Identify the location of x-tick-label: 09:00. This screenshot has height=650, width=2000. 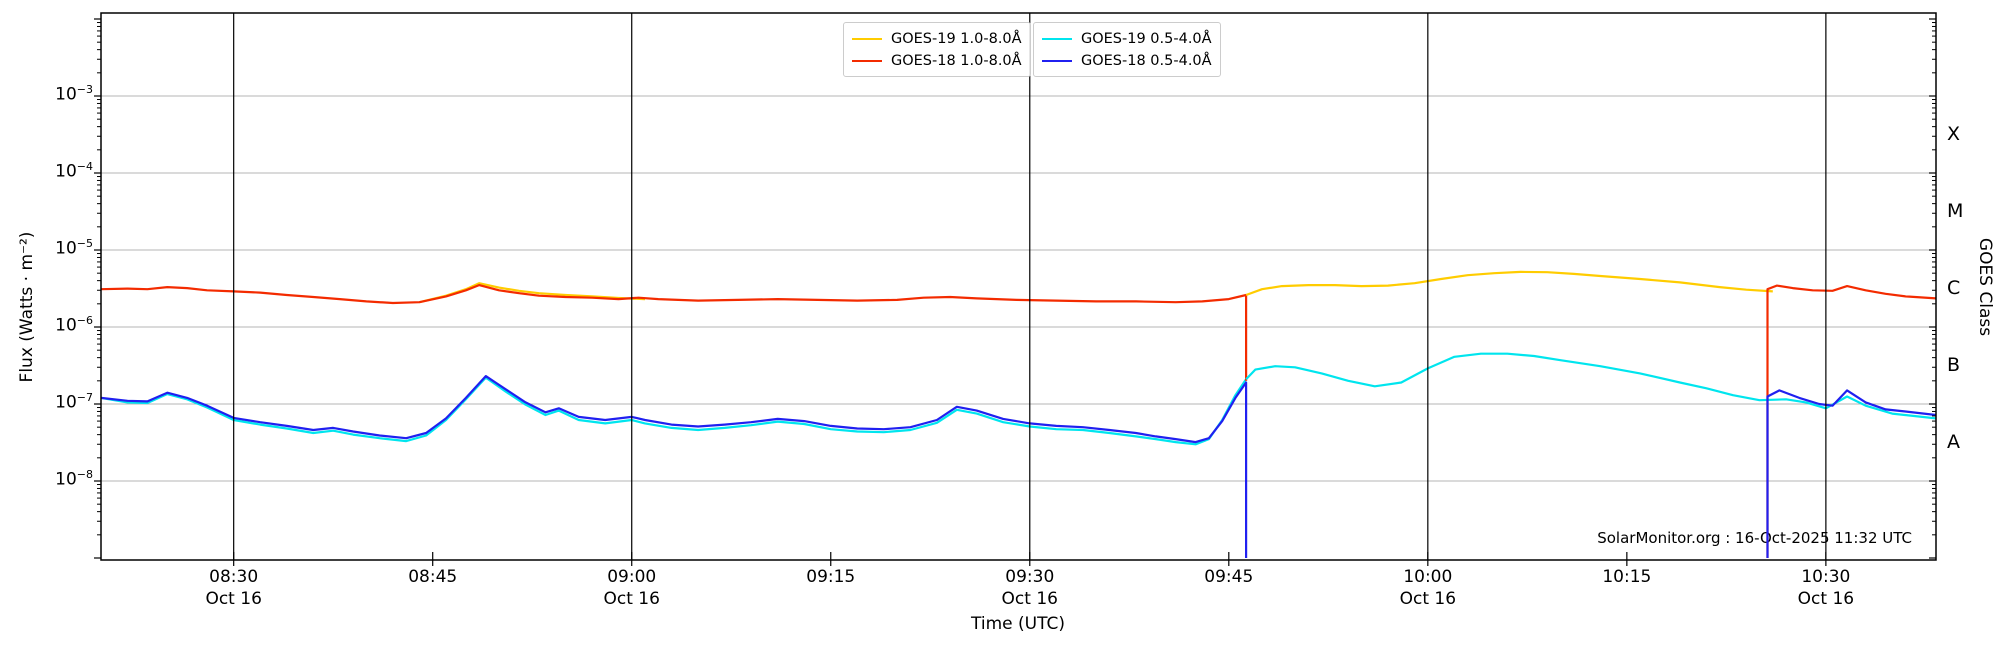
(632, 577).